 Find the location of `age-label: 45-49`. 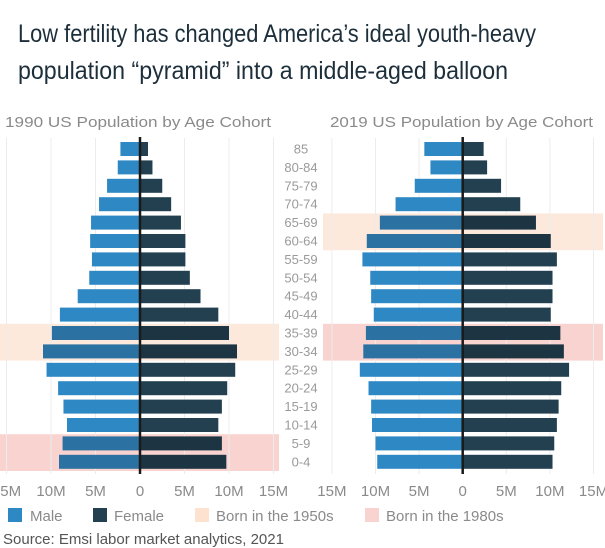

age-label: 45-49 is located at coordinates (300, 296).